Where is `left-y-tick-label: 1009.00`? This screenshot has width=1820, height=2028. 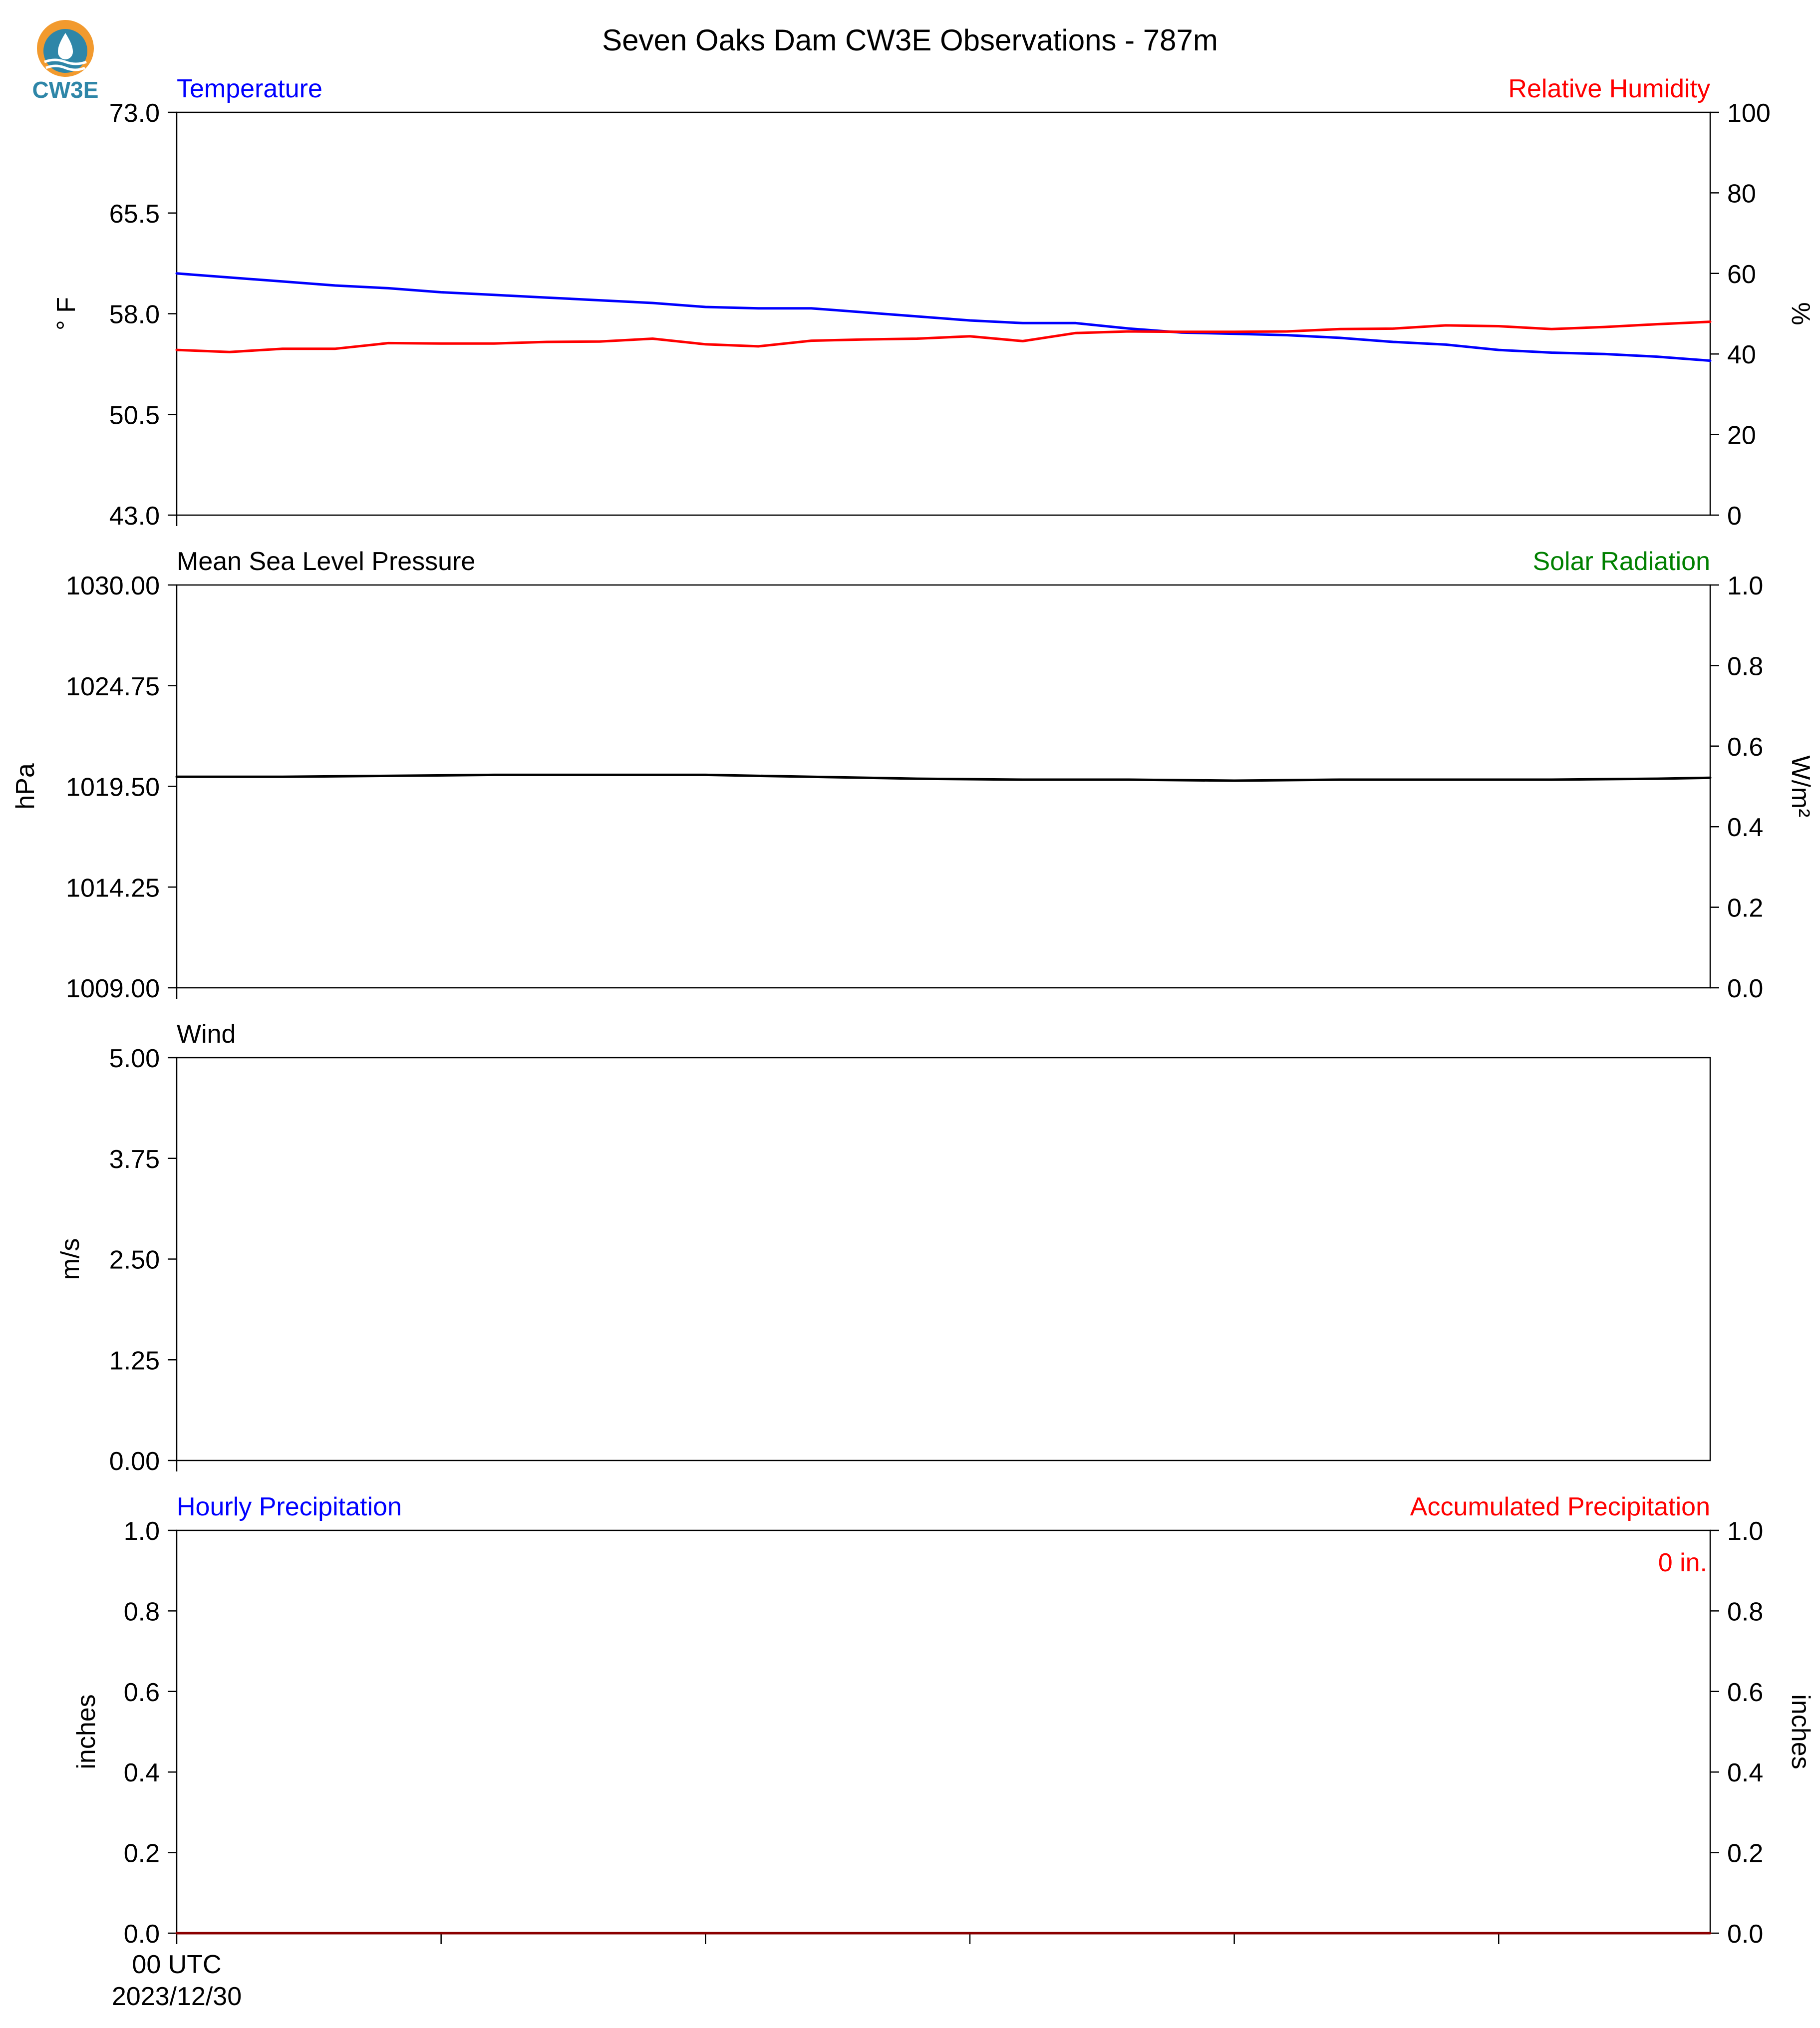
left-y-tick-label: 1009.00 is located at coordinates (113, 988).